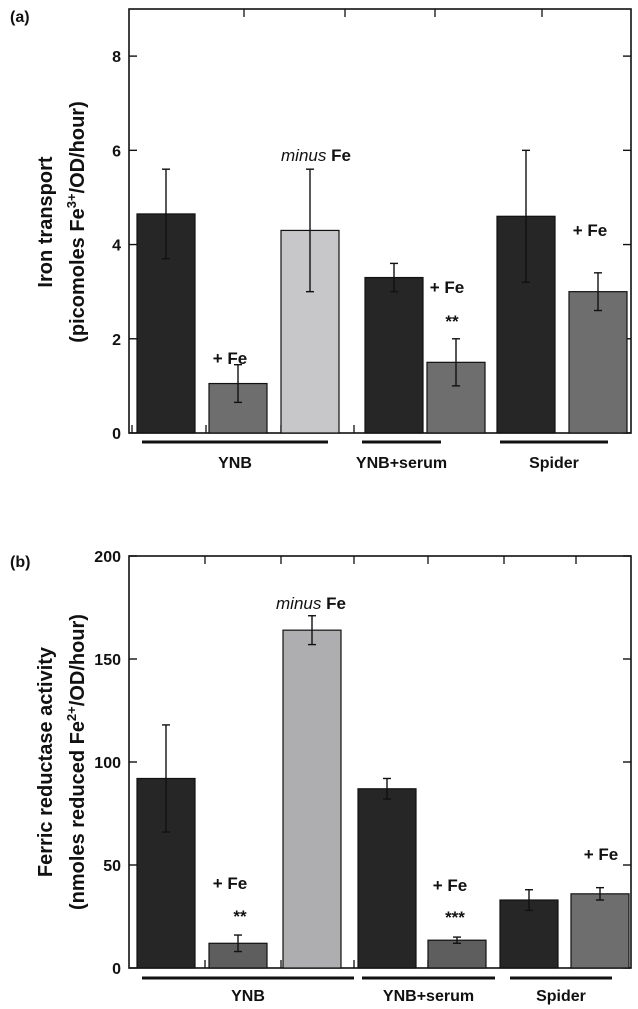 The height and width of the screenshot is (1009, 638). What do you see at coordinates (455, 917) in the screenshot?
I see `significance-marker: ***` at bounding box center [455, 917].